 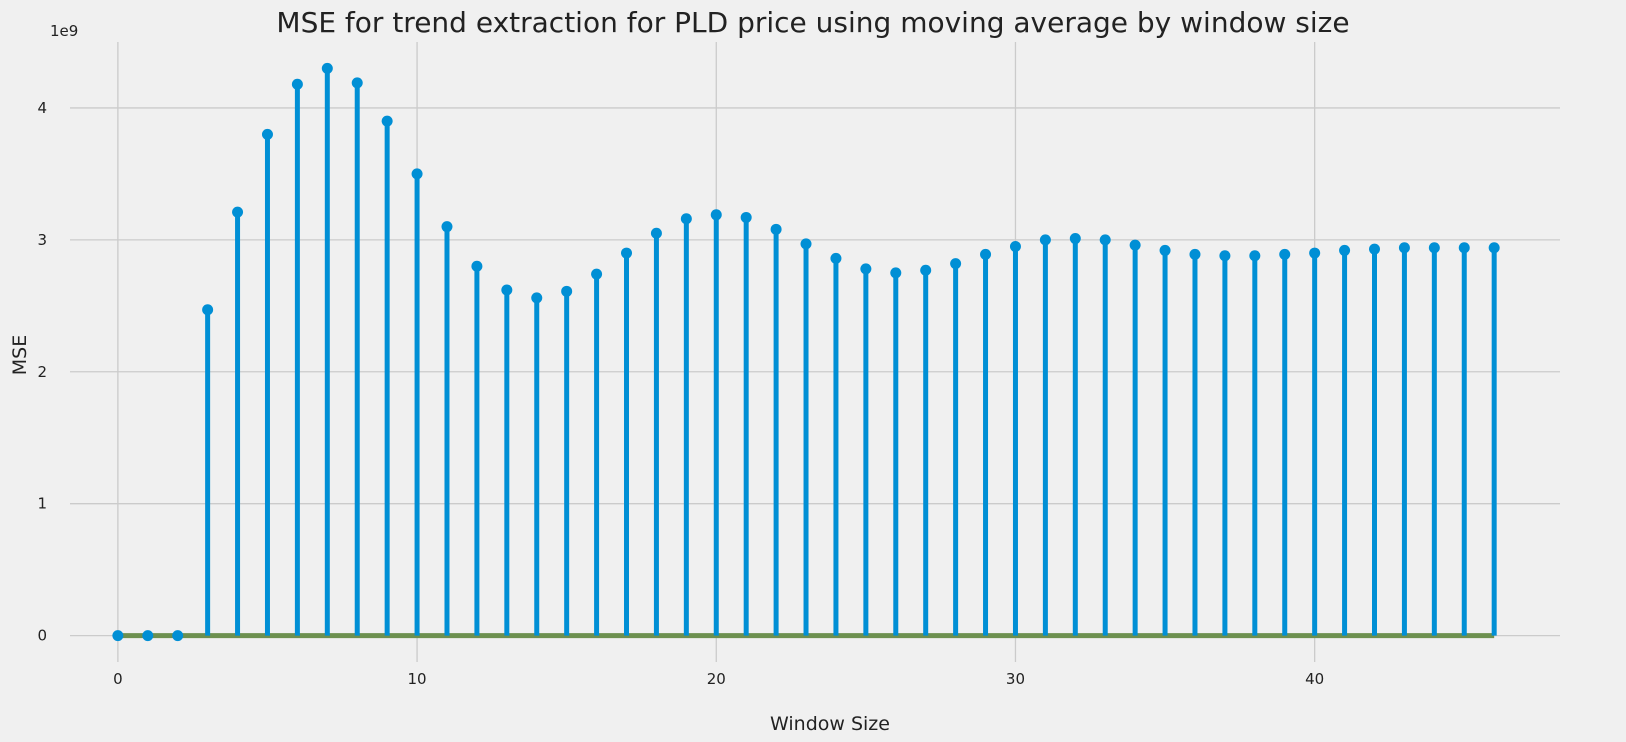 What do you see at coordinates (42, 240) in the screenshot?
I see `y-tick-label: 3` at bounding box center [42, 240].